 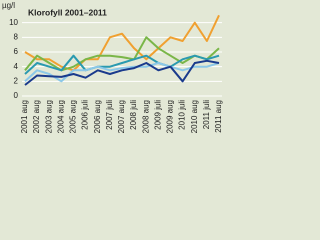 What do you see at coordinates (85, 115) in the screenshot?
I see `x-tick-label: 2006 juli` at bounding box center [85, 115].